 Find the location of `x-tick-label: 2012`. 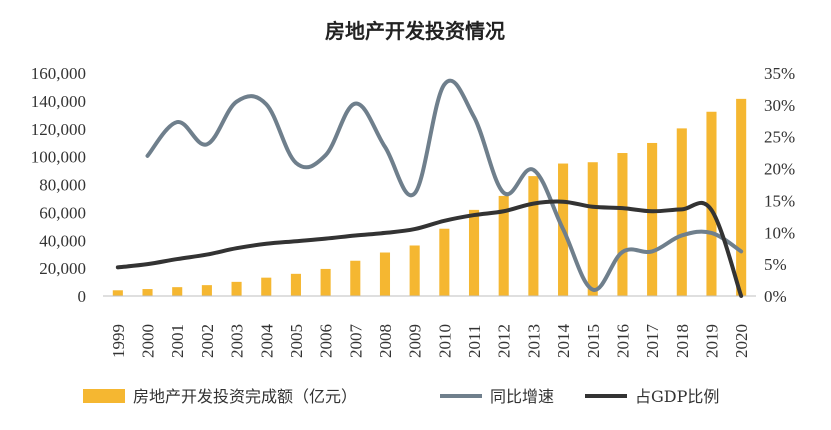

x-tick-label: 2012 is located at coordinates (504, 341).